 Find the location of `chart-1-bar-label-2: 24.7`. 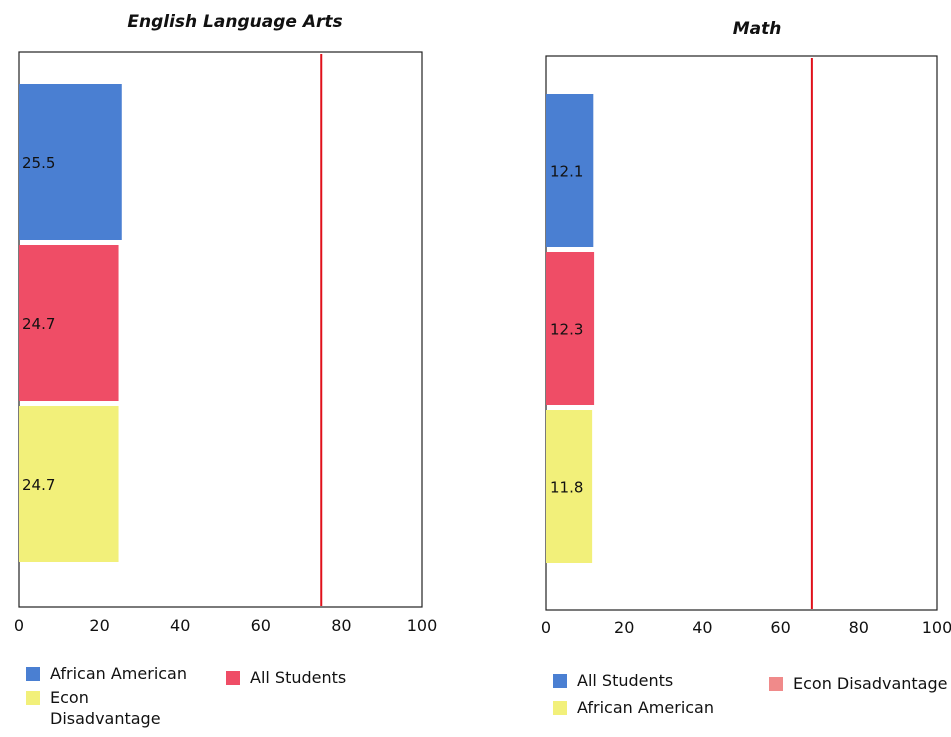

chart-1-bar-label-2: 24.7 is located at coordinates (38, 485).